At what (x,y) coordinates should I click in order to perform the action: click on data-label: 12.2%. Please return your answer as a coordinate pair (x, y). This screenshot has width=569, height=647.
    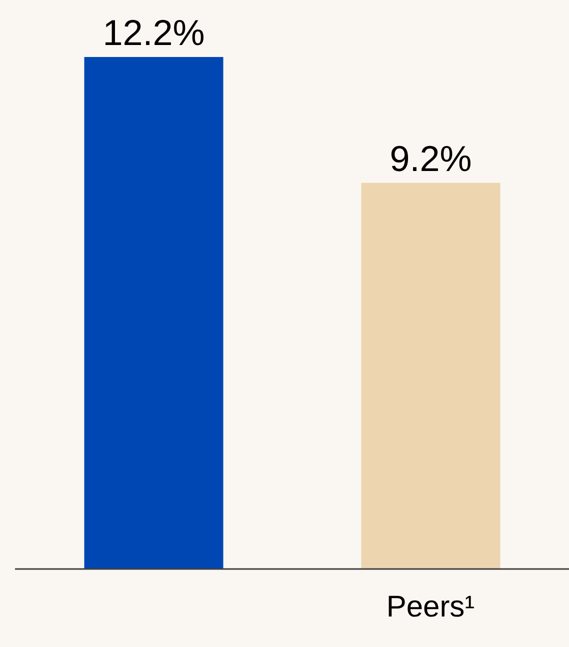
    Looking at the image, I should click on (153, 32).